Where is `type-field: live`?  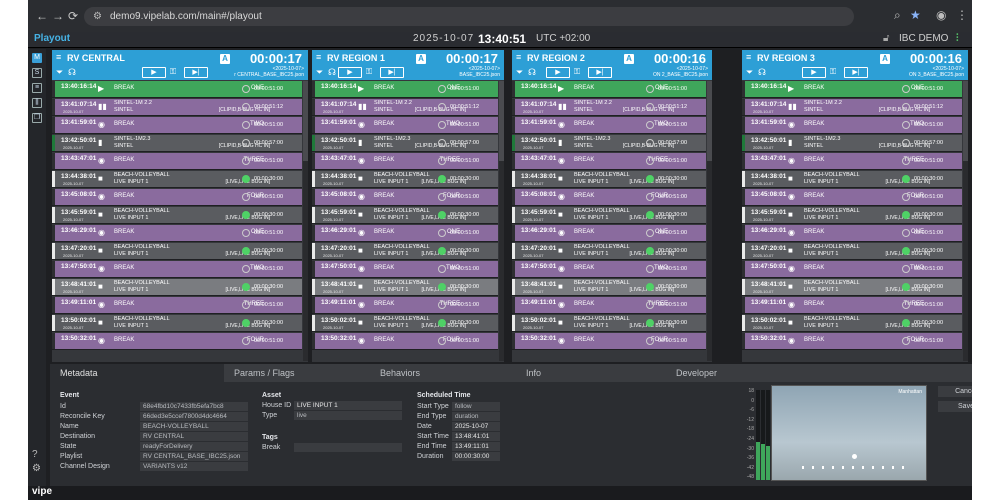 type-field: live is located at coordinates (348, 415).